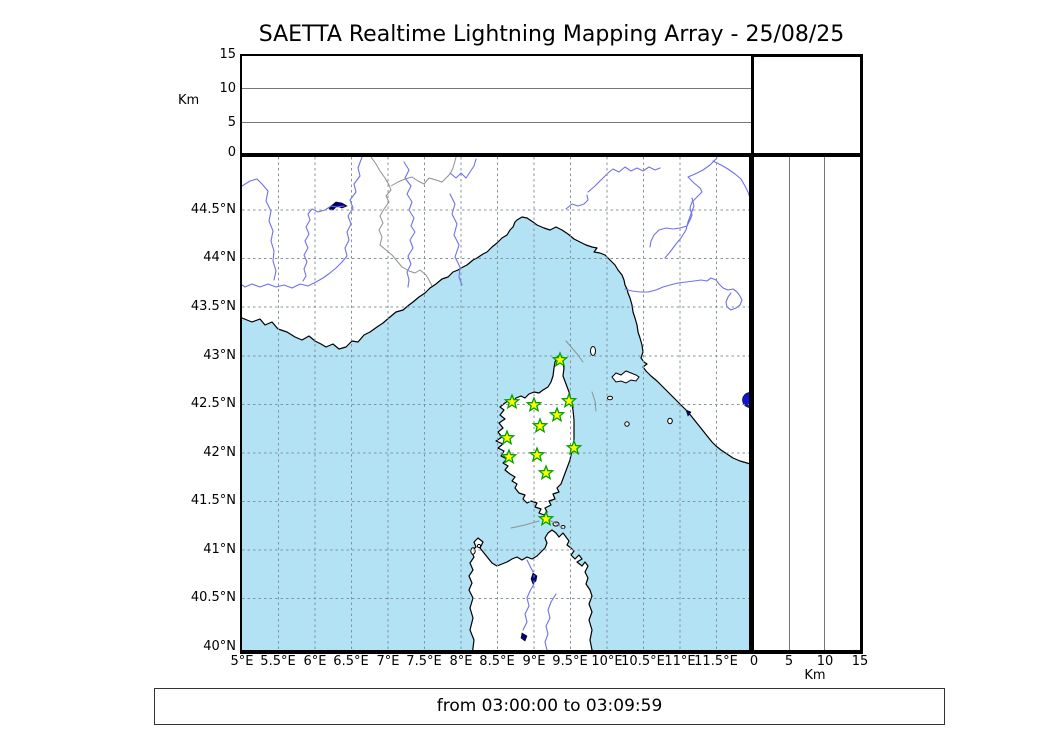 The image size is (1050, 750). I want to click on capraia-island, so click(593, 351).